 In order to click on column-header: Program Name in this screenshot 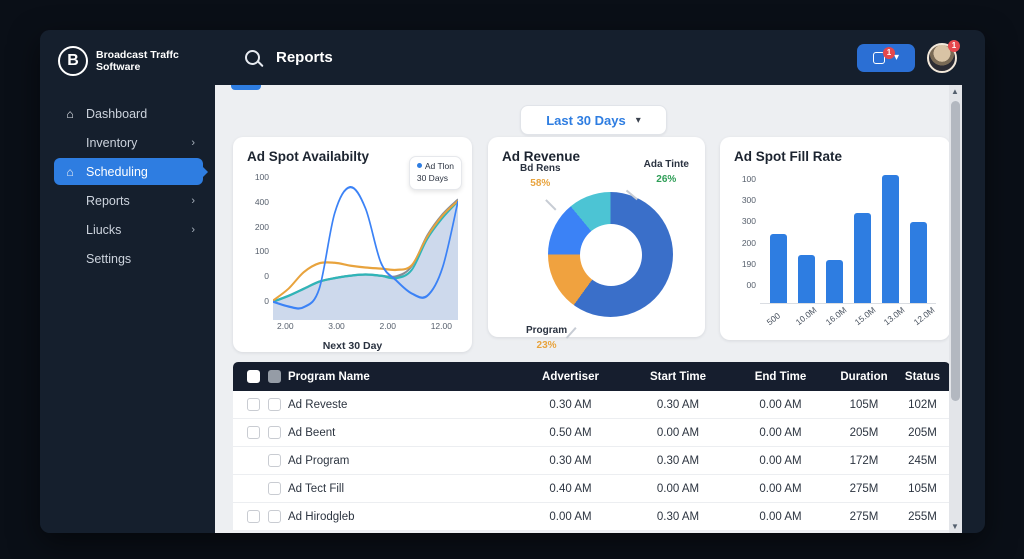, I will do `click(329, 376)`.